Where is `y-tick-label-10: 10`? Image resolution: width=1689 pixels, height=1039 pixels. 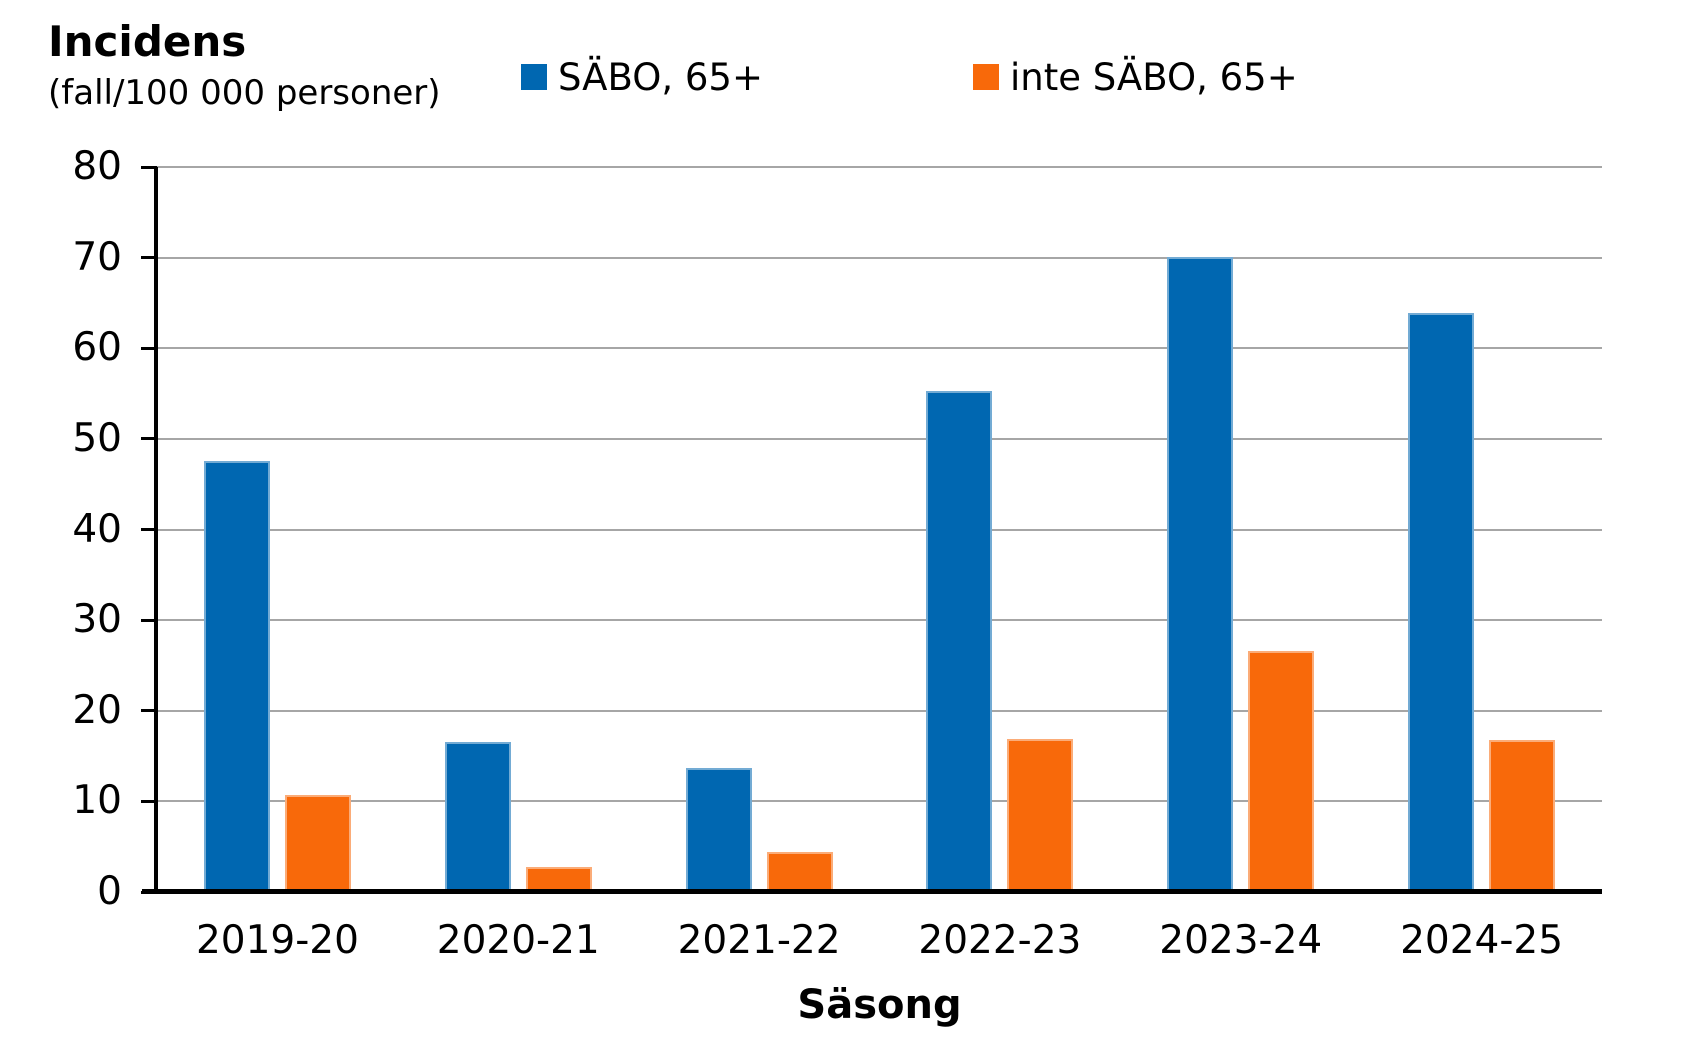 y-tick-label-10: 10 is located at coordinates (97, 801).